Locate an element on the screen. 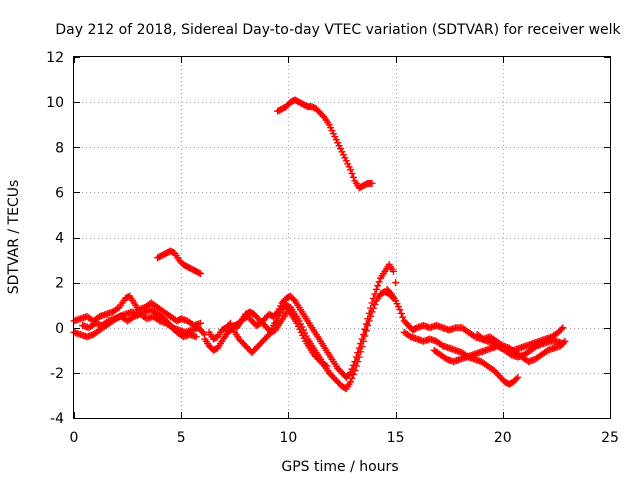 Image resolution: width=640 pixels, height=480 pixels. x-tick-label: 20 is located at coordinates (503, 438).